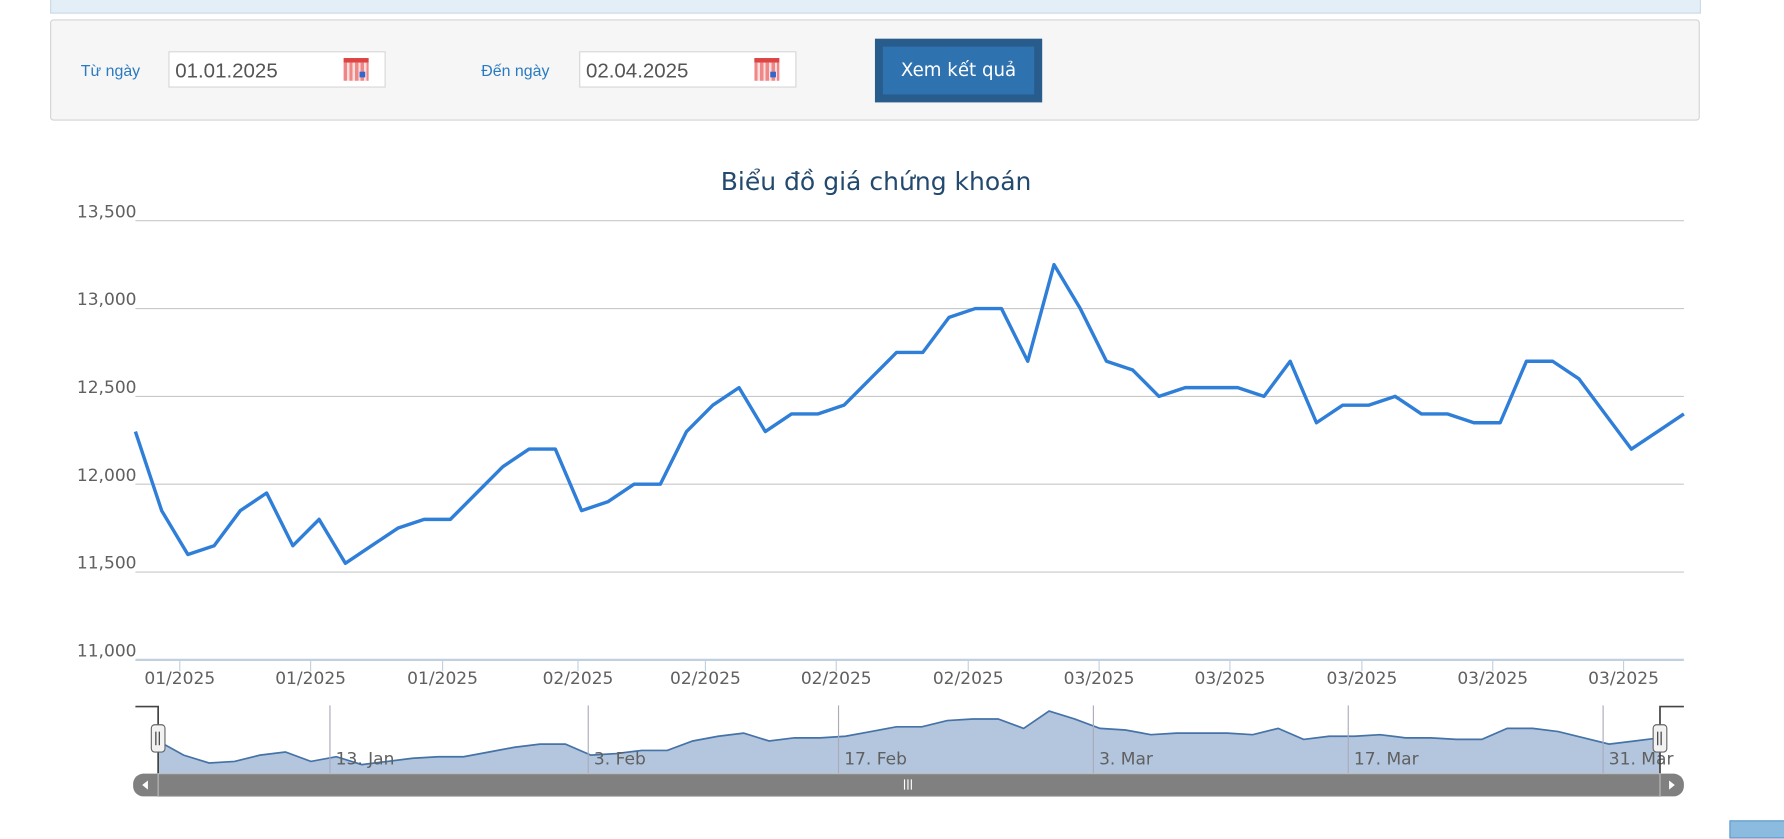  I want to click on from-date-label: Từ ngày, so click(110, 70).